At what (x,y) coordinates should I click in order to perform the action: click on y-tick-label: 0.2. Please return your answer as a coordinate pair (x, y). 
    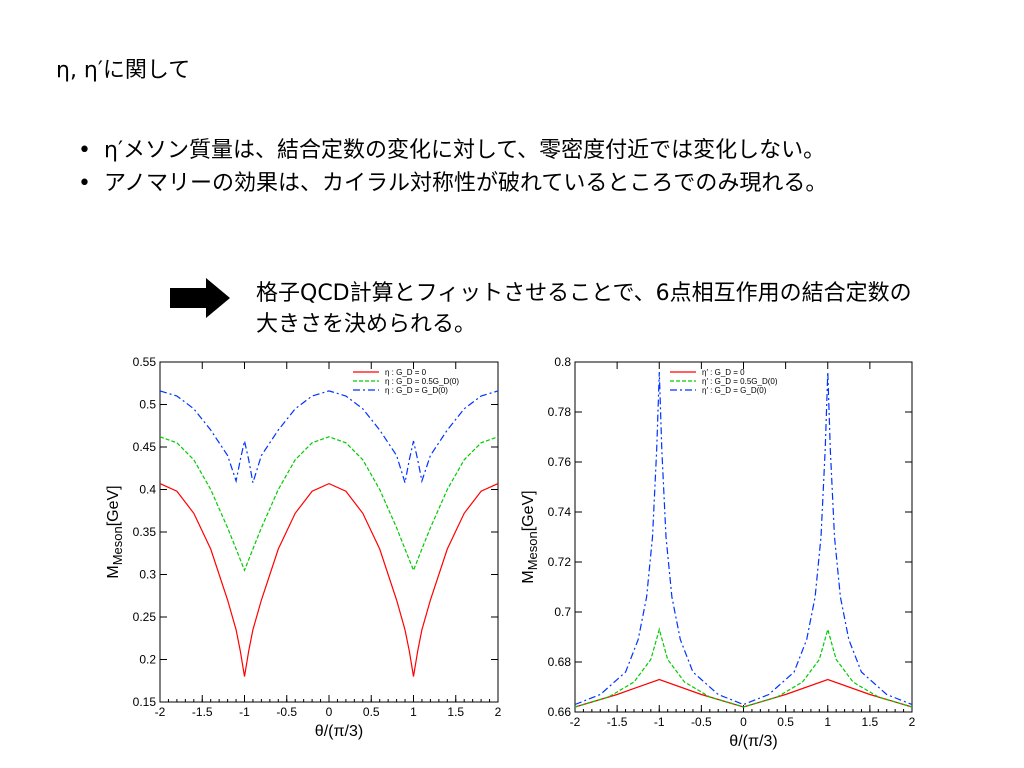
    Looking at the image, I should click on (147, 660).